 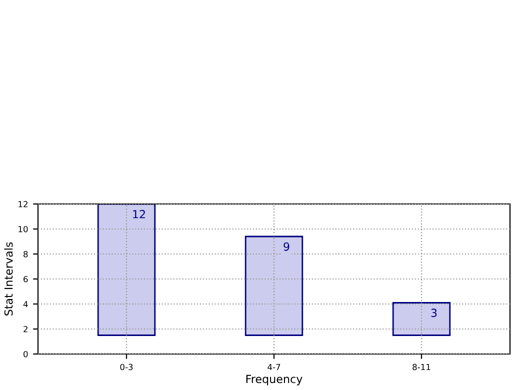 What do you see at coordinates (274, 380) in the screenshot?
I see `x-axis-title: Frequency` at bounding box center [274, 380].